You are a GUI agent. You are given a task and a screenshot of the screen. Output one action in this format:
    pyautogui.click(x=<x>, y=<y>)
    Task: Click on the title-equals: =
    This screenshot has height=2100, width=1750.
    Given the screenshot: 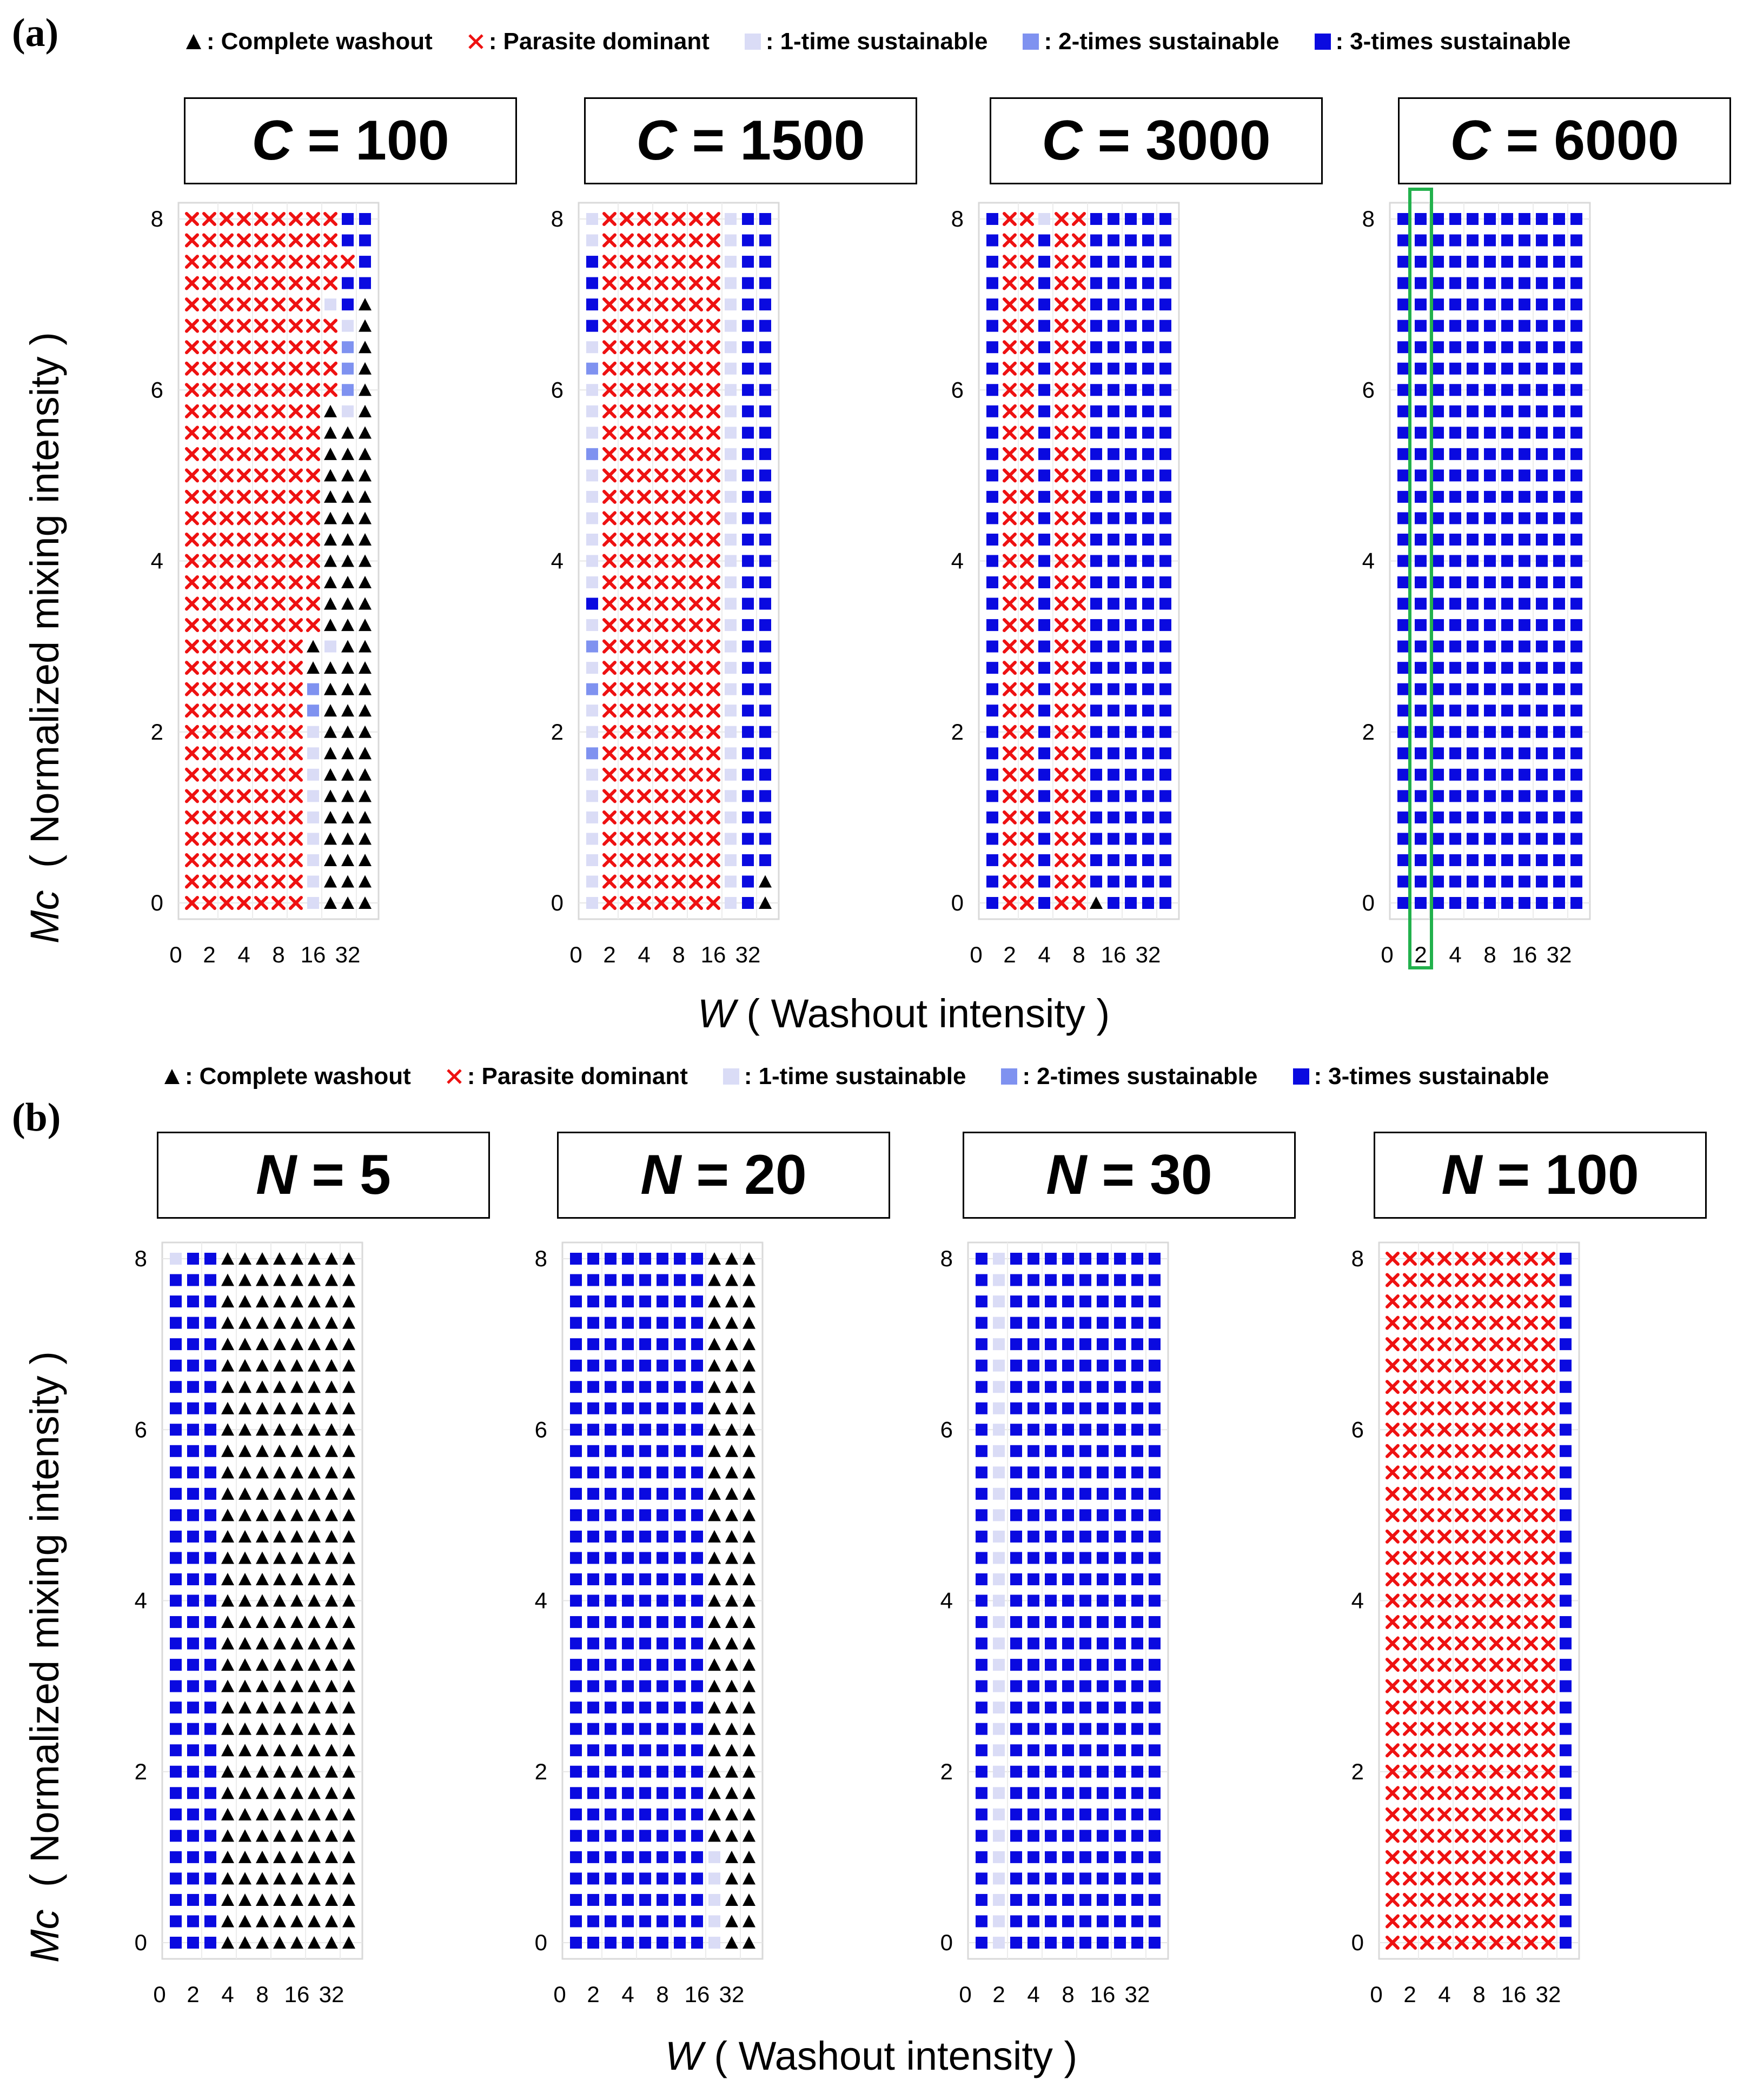 What is the action you would take?
    pyautogui.click(x=324, y=141)
    